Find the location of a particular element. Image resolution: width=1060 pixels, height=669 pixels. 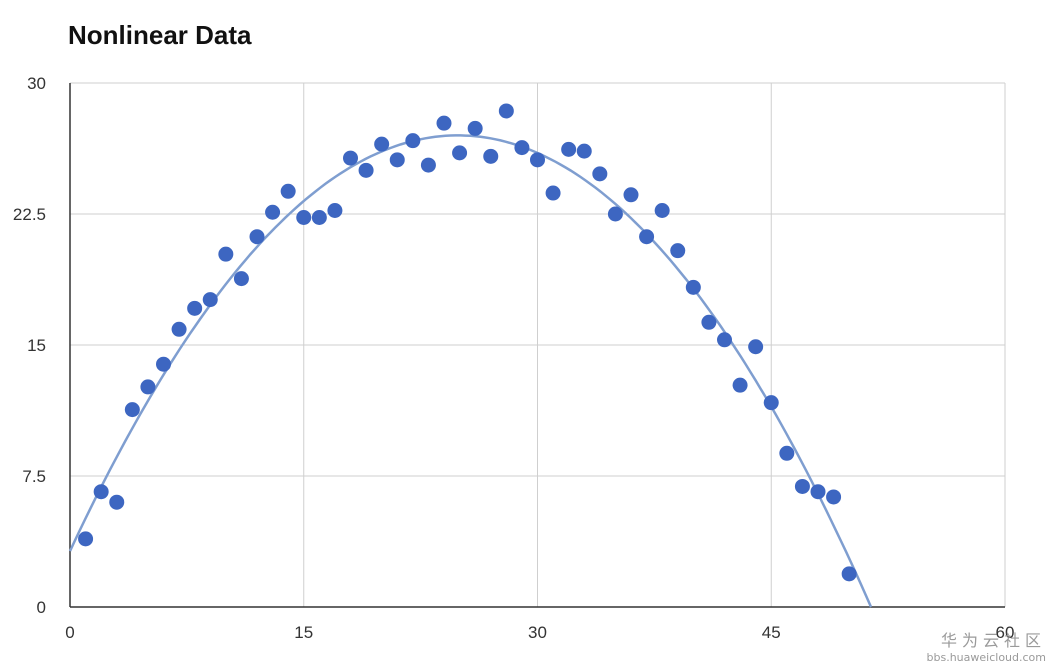

watermark-brand: 华为云社区 is located at coordinates (993, 640).